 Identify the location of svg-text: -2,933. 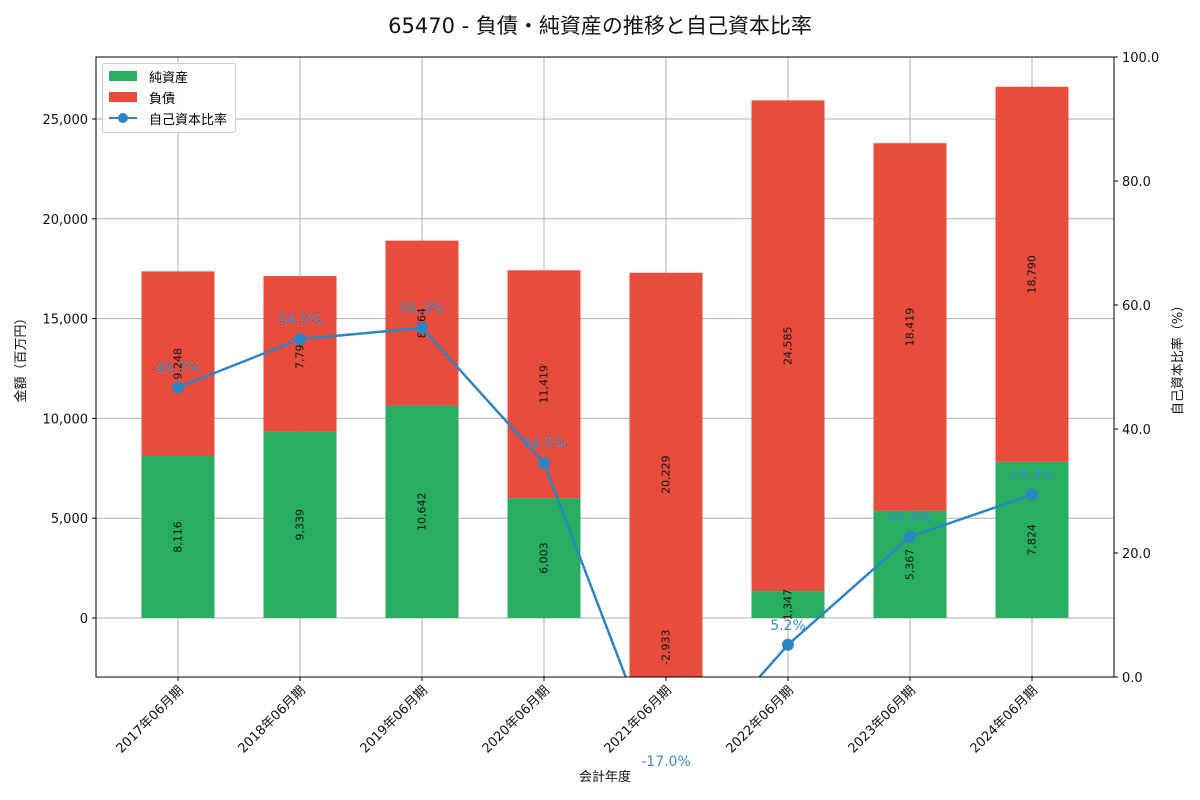
(666, 647).